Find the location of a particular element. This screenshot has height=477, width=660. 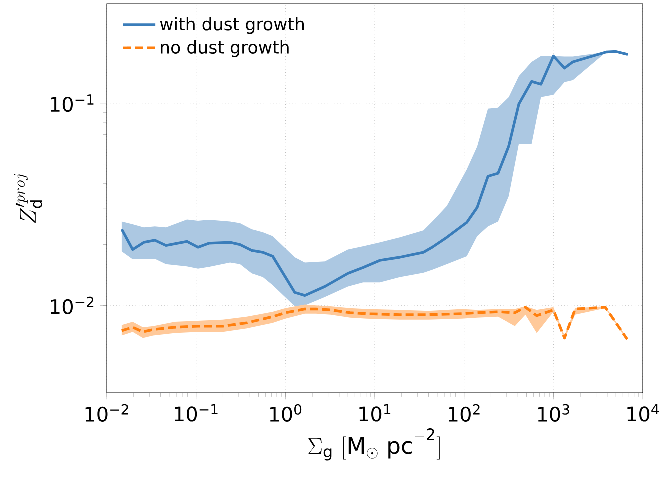

legend-label: no dust growth is located at coordinates (225, 49).